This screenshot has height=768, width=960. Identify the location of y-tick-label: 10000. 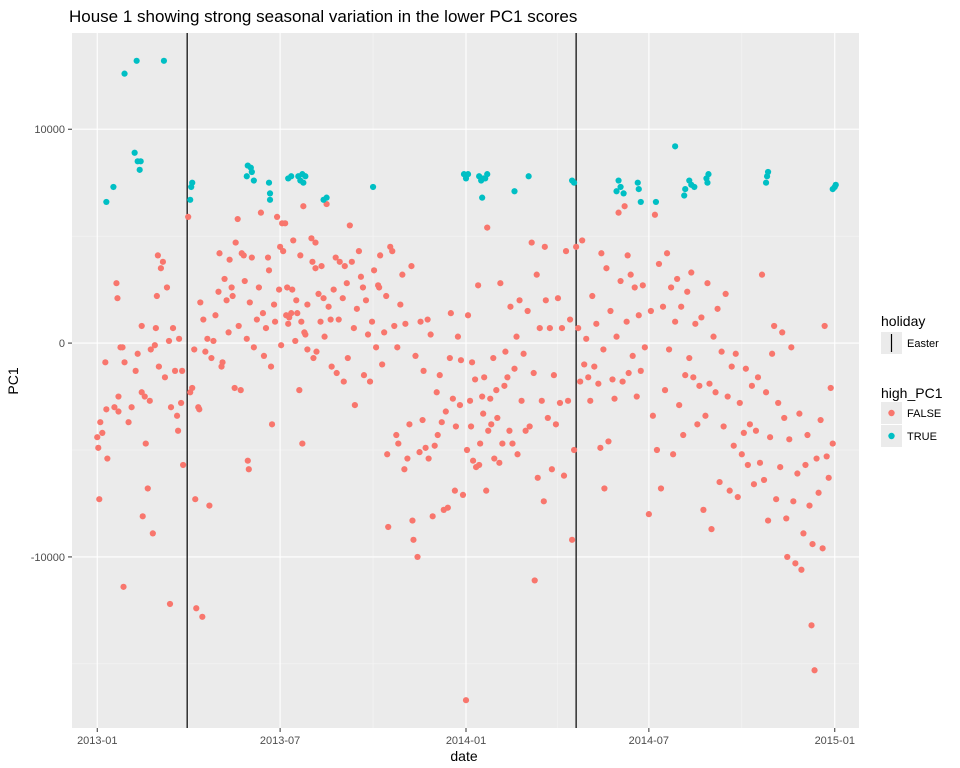
(49, 130).